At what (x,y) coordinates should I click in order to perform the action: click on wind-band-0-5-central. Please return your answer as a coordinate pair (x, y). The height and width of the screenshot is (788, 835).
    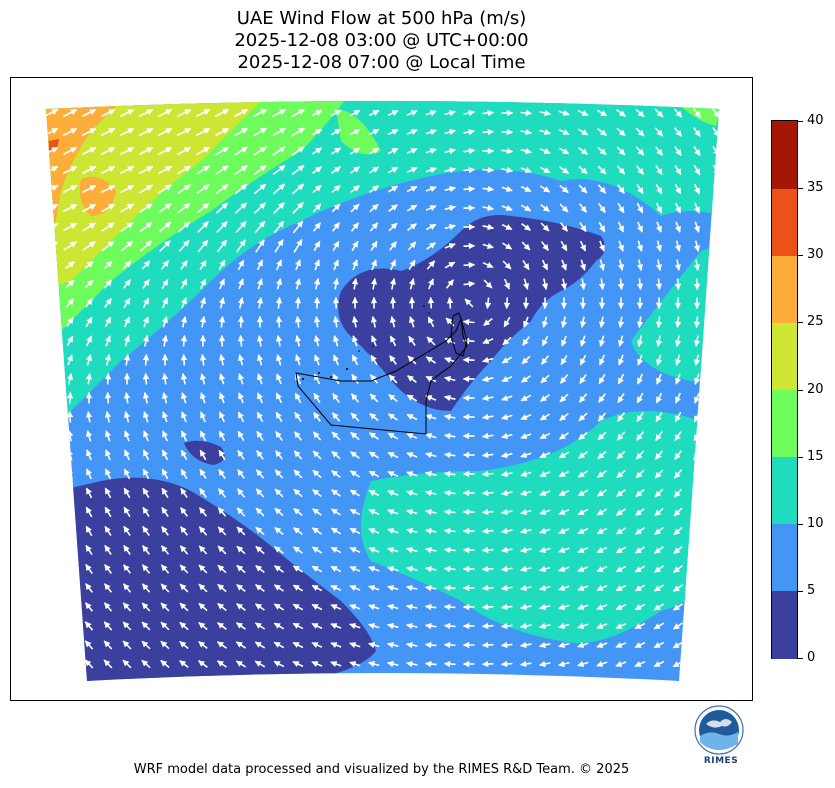
    Looking at the image, I should click on (471, 313).